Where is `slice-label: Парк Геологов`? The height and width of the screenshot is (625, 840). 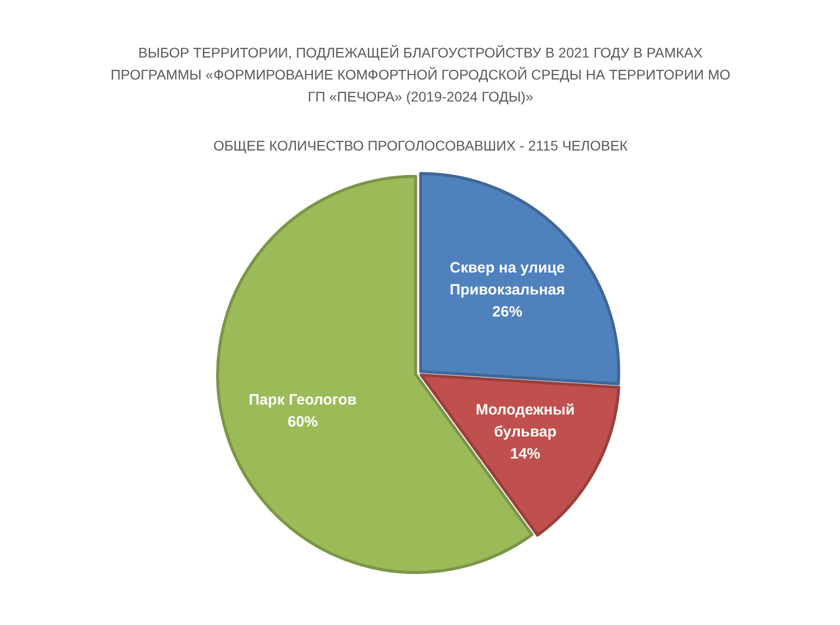 slice-label: Парк Геологов is located at coordinates (302, 400).